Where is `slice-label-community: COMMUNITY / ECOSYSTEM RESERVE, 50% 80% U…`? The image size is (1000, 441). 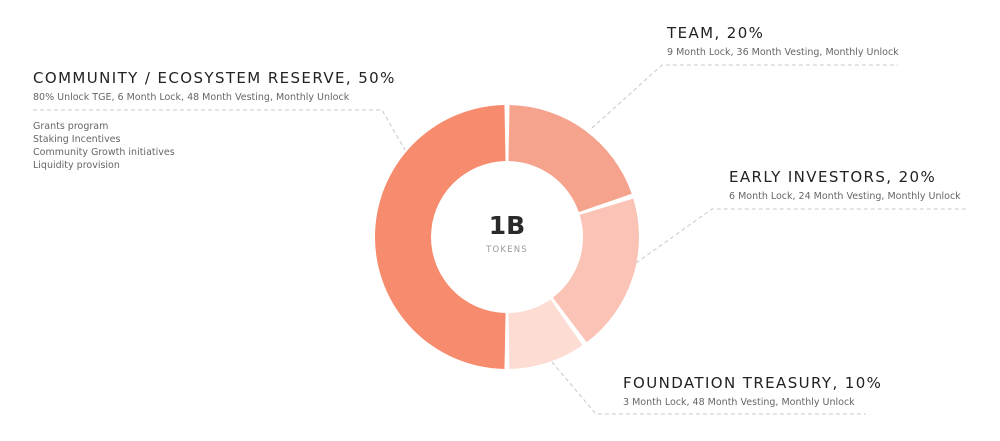
slice-label-community: COMMUNITY / ECOSYSTEM RESERVE, 50% 80% U… is located at coordinates (214, 86).